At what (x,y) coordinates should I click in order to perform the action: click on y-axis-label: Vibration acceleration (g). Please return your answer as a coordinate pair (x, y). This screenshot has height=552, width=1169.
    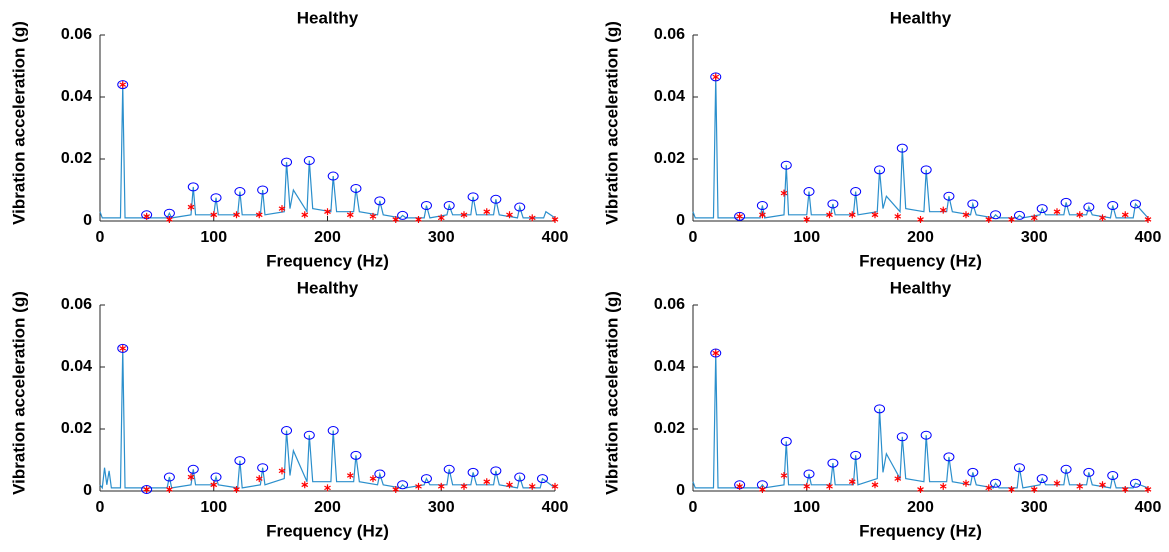
    Looking at the image, I should click on (18, 393).